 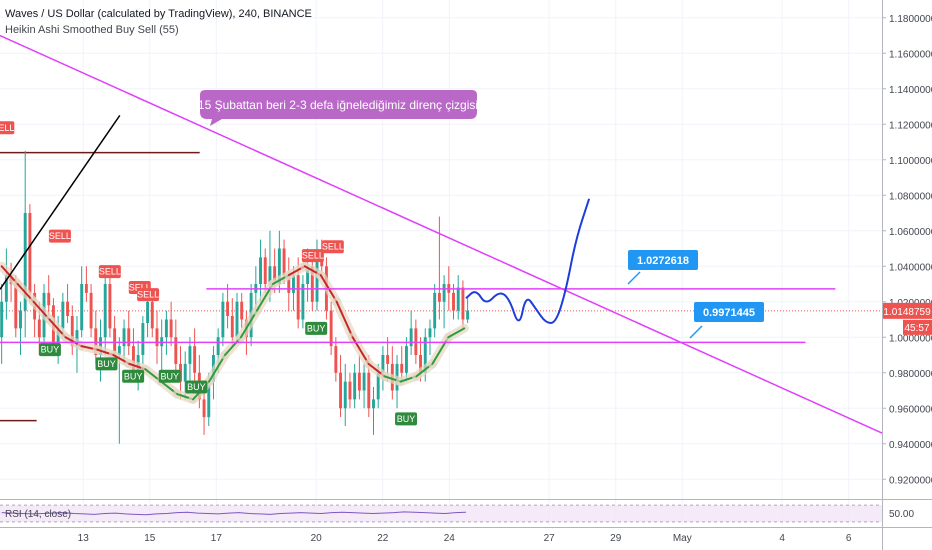 What do you see at coordinates (465, 538) in the screenshot?
I see `time-axis: 13 15 17 20 22 24 27 29 May 4 6` at bounding box center [465, 538].